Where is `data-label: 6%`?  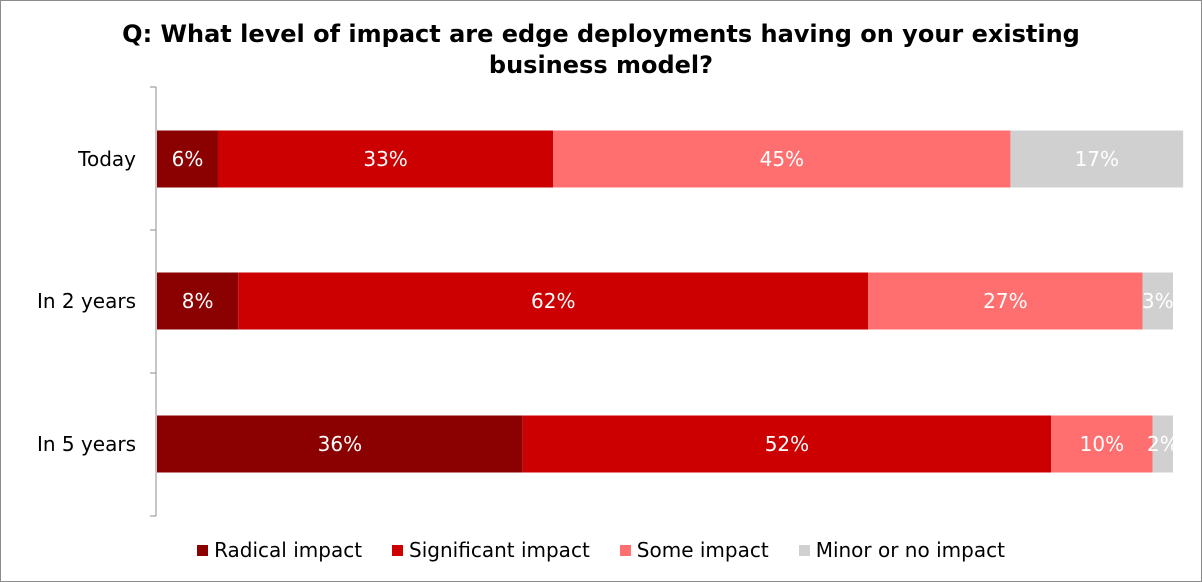
data-label: 6% is located at coordinates (188, 159).